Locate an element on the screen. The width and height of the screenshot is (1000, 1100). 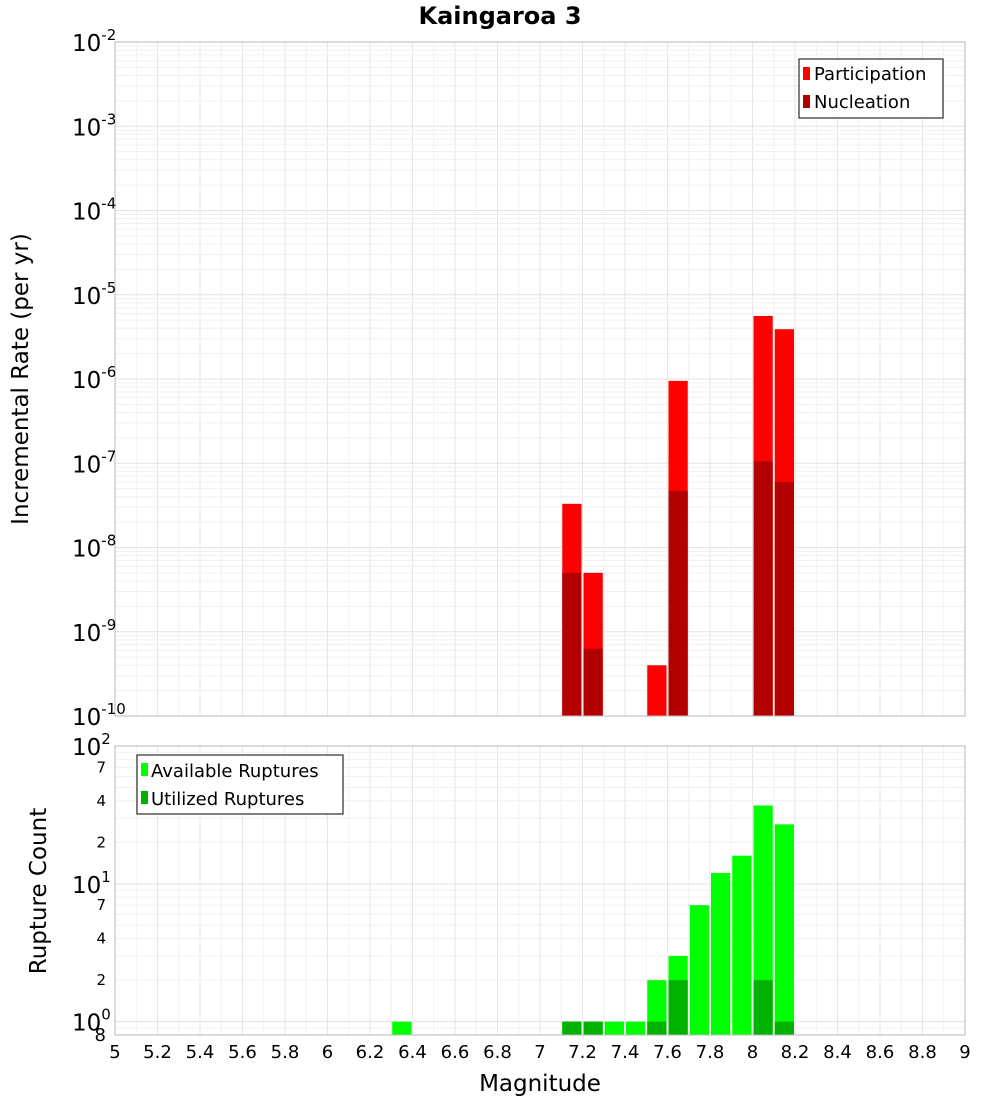
top-bars is located at coordinates (678, 515).